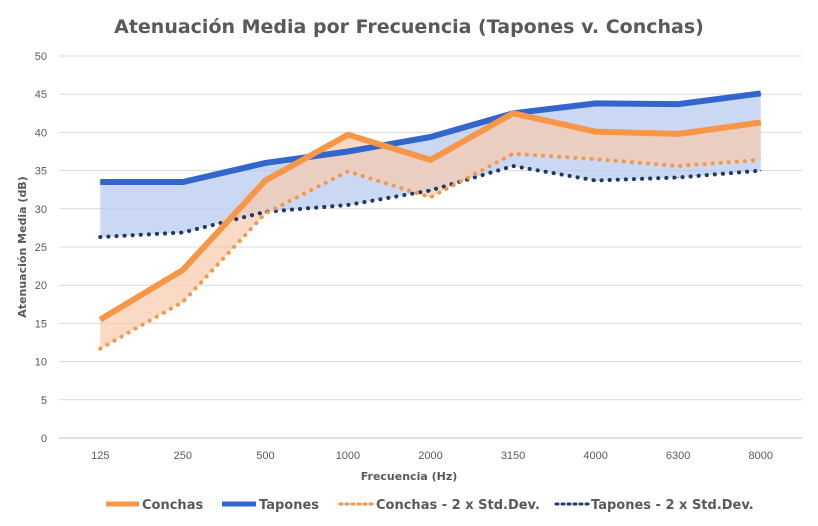 Image resolution: width=818 pixels, height=526 pixels. I want to click on legend-item-tapones: Tapones, so click(270, 505).